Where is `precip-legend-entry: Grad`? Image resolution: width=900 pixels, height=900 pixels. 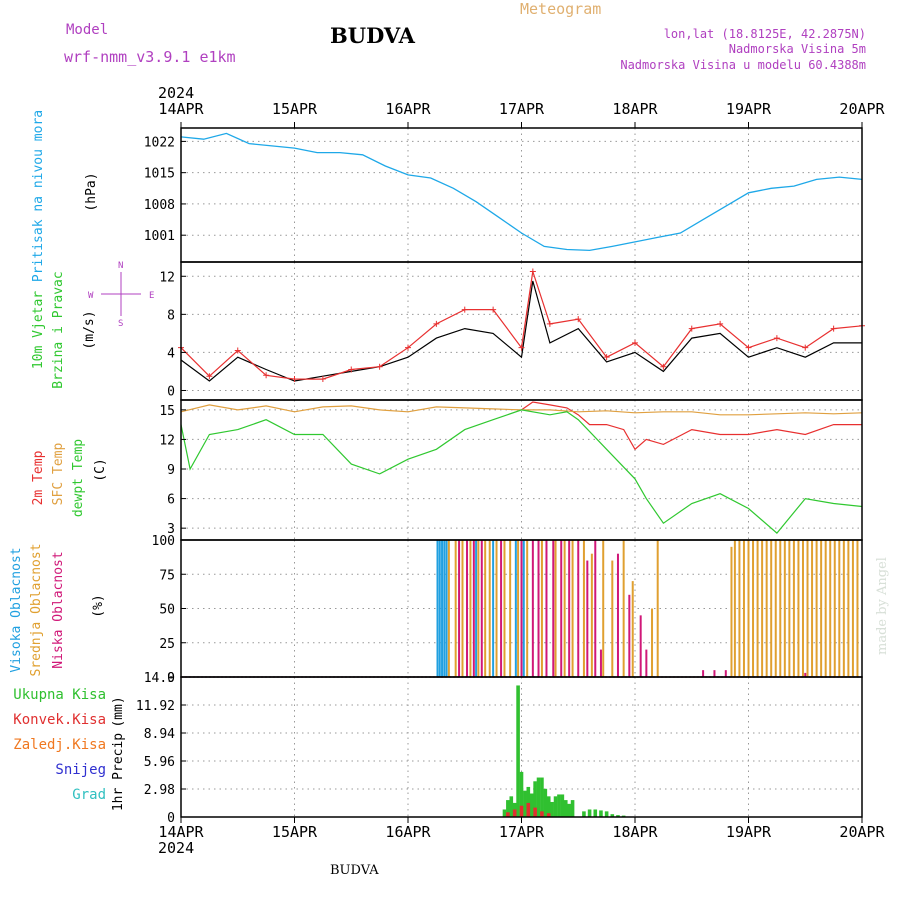
precip-legend-entry: Grad is located at coordinates (89, 795).